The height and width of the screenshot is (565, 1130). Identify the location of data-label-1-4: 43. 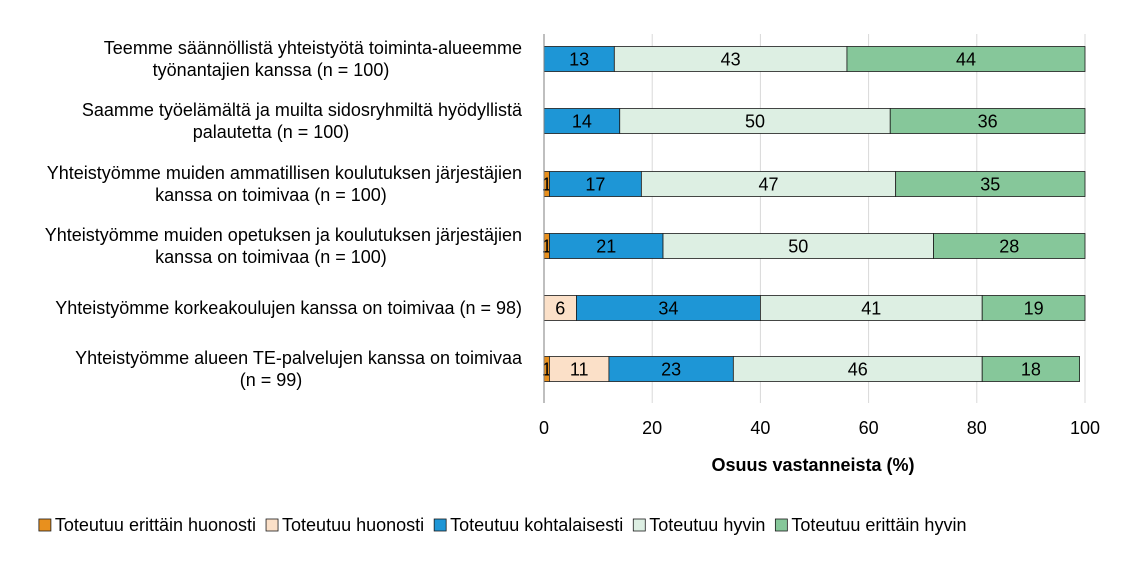
(731, 60).